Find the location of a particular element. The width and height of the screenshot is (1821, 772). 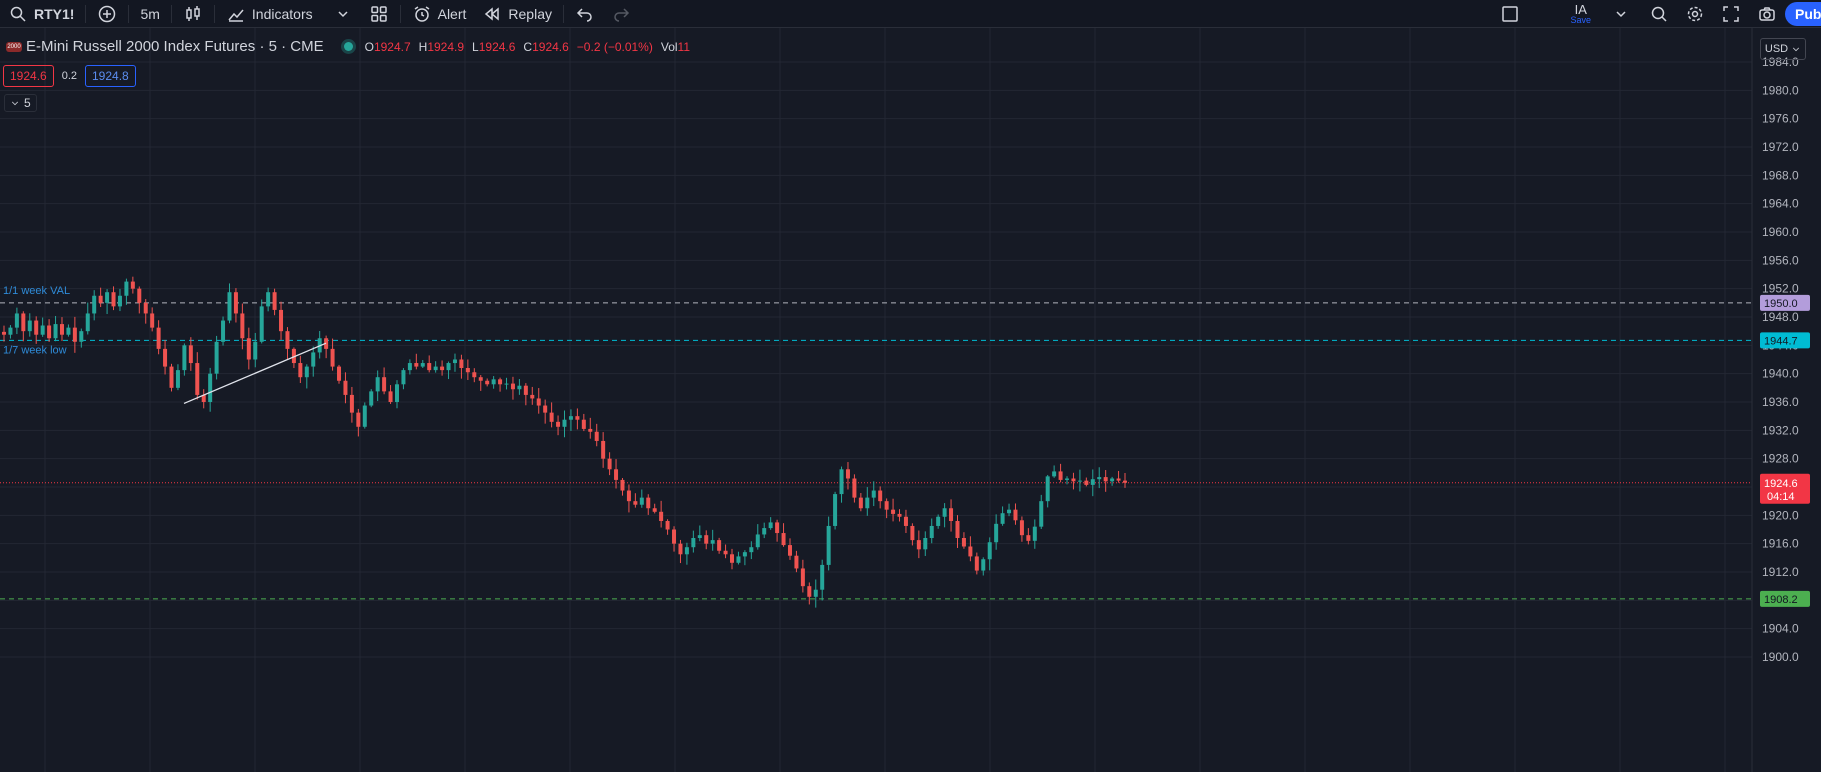

redo-icon is located at coordinates (621, 14).